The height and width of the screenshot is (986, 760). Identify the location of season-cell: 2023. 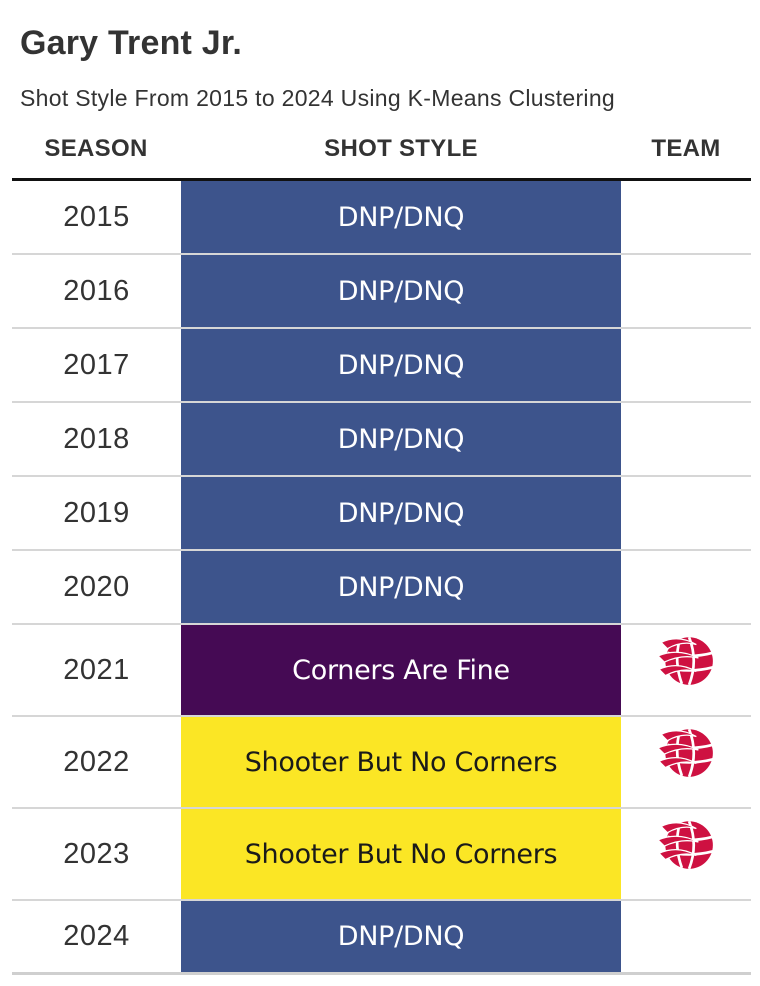
(96, 853).